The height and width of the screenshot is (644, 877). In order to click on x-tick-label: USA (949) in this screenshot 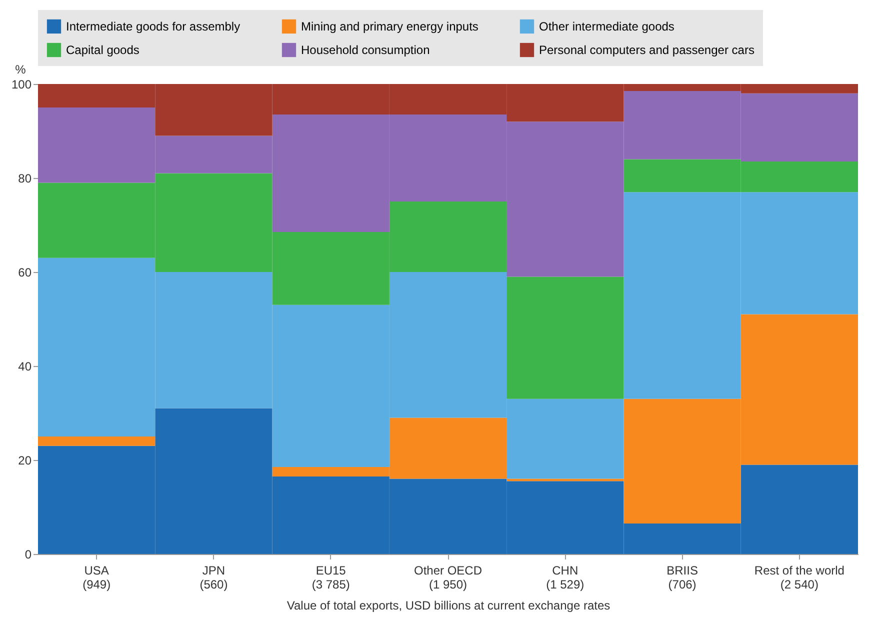, I will do `click(96, 578)`.